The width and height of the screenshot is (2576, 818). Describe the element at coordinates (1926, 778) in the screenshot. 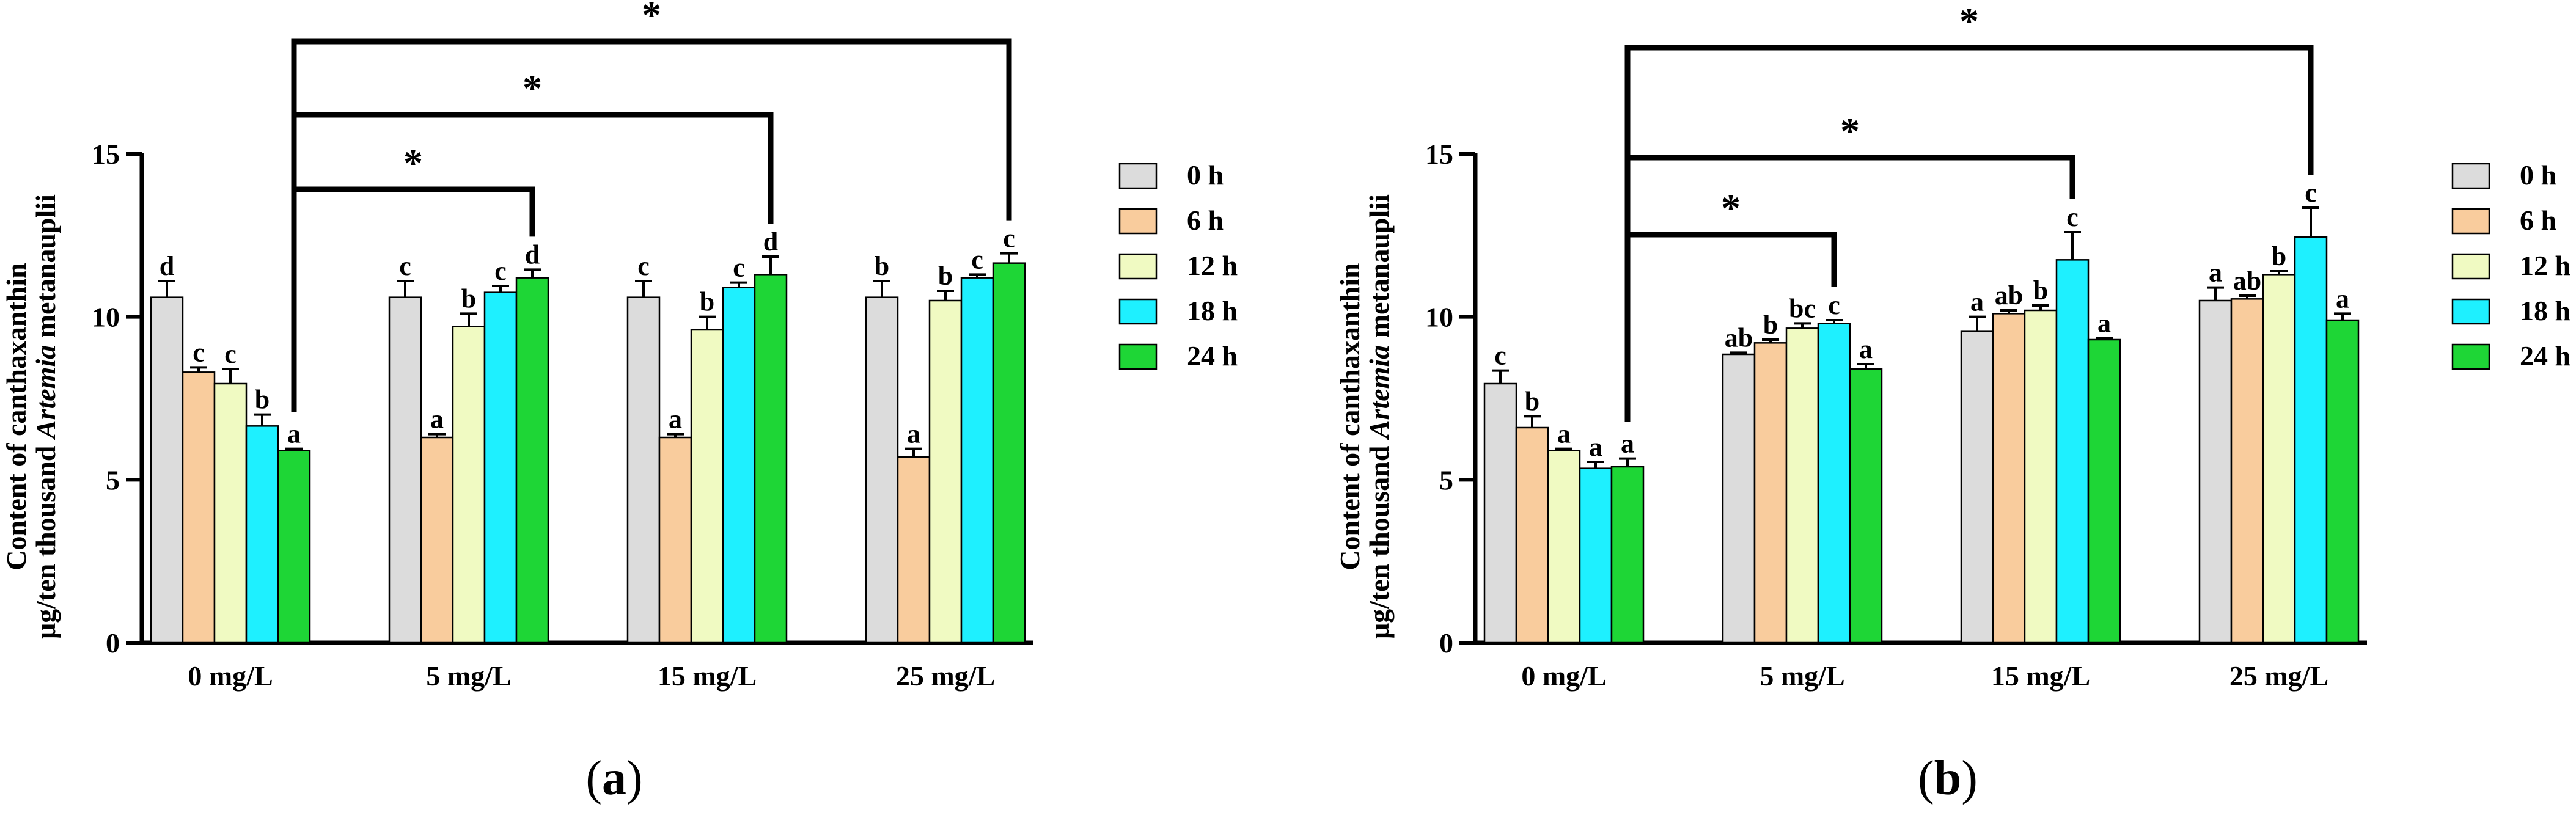

I see `panel-label-paren: (` at that location.